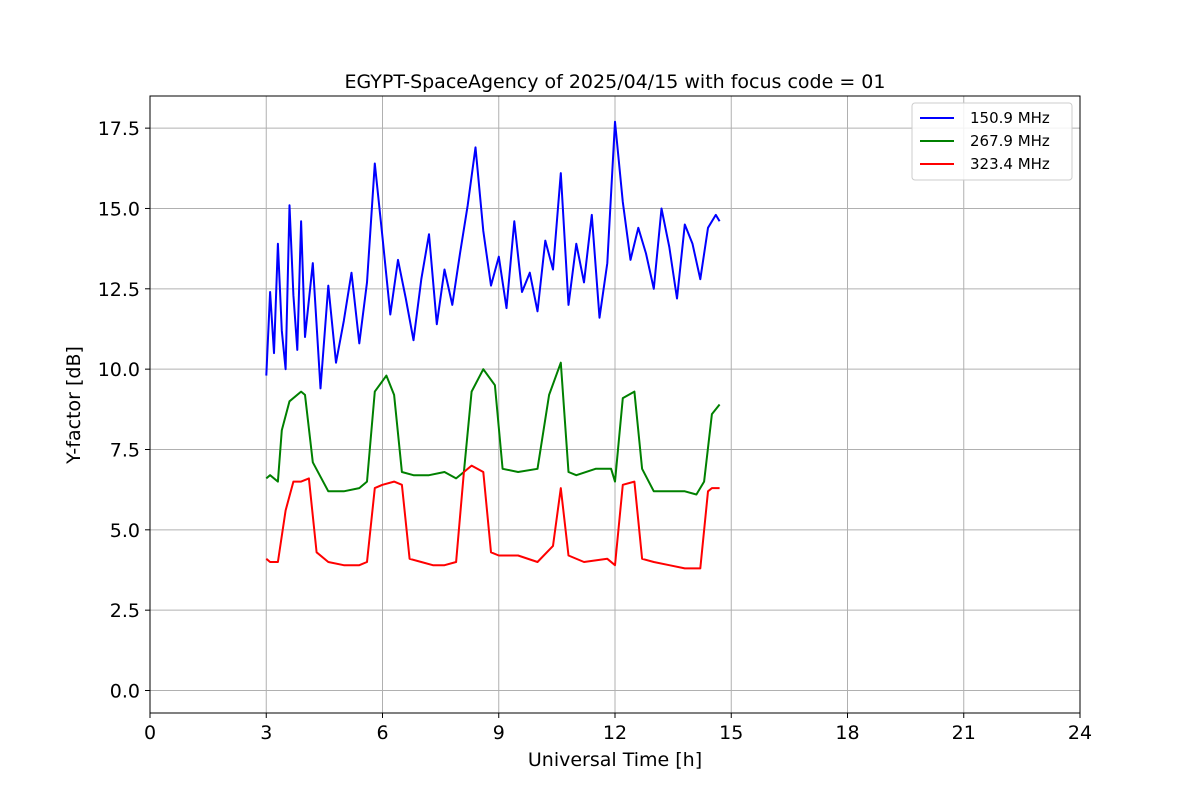 Image resolution: width=1200 pixels, height=800 pixels. Describe the element at coordinates (964, 733) in the screenshot. I see `x-tick-label: 21` at that location.